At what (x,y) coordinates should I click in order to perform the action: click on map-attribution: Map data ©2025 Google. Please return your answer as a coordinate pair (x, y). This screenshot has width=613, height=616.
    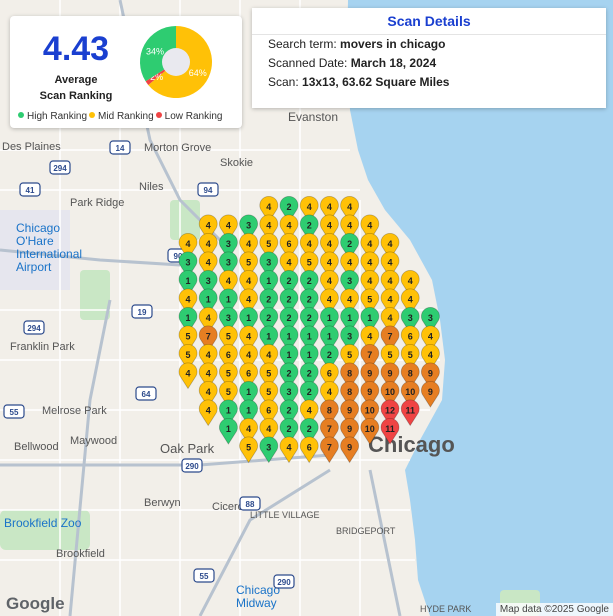
    Looking at the image, I should click on (554, 609).